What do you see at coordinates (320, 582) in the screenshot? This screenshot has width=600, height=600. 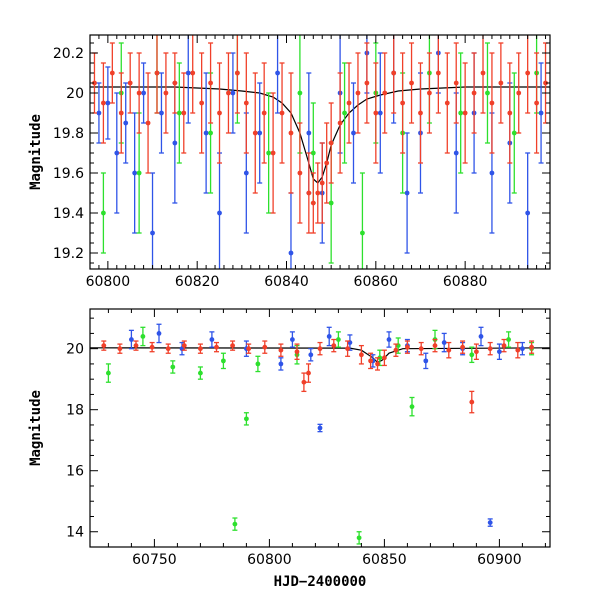 I see `x-axis-label: HJD−2400000` at bounding box center [320, 582].